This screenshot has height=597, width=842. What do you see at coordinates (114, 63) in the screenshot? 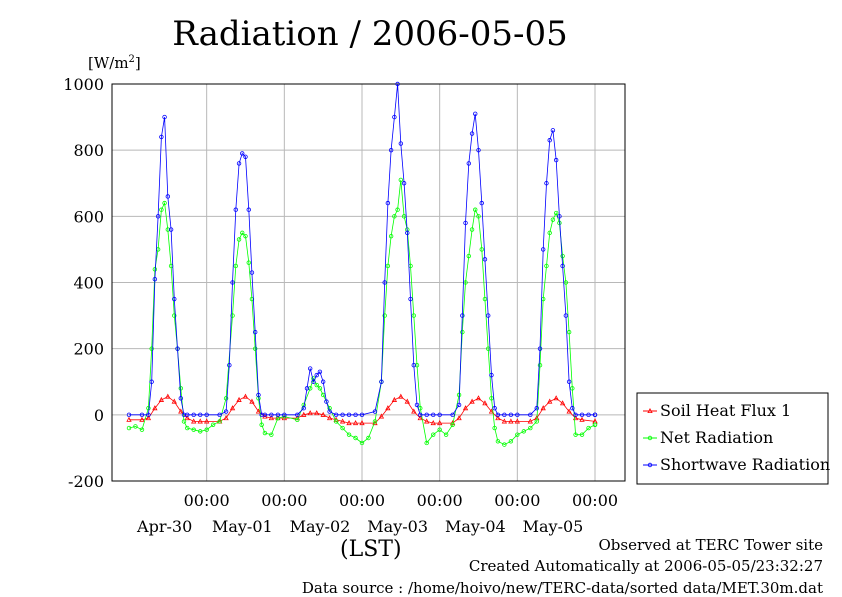
I see `y-axis-unit-label: [W/m2]` at bounding box center [114, 63].